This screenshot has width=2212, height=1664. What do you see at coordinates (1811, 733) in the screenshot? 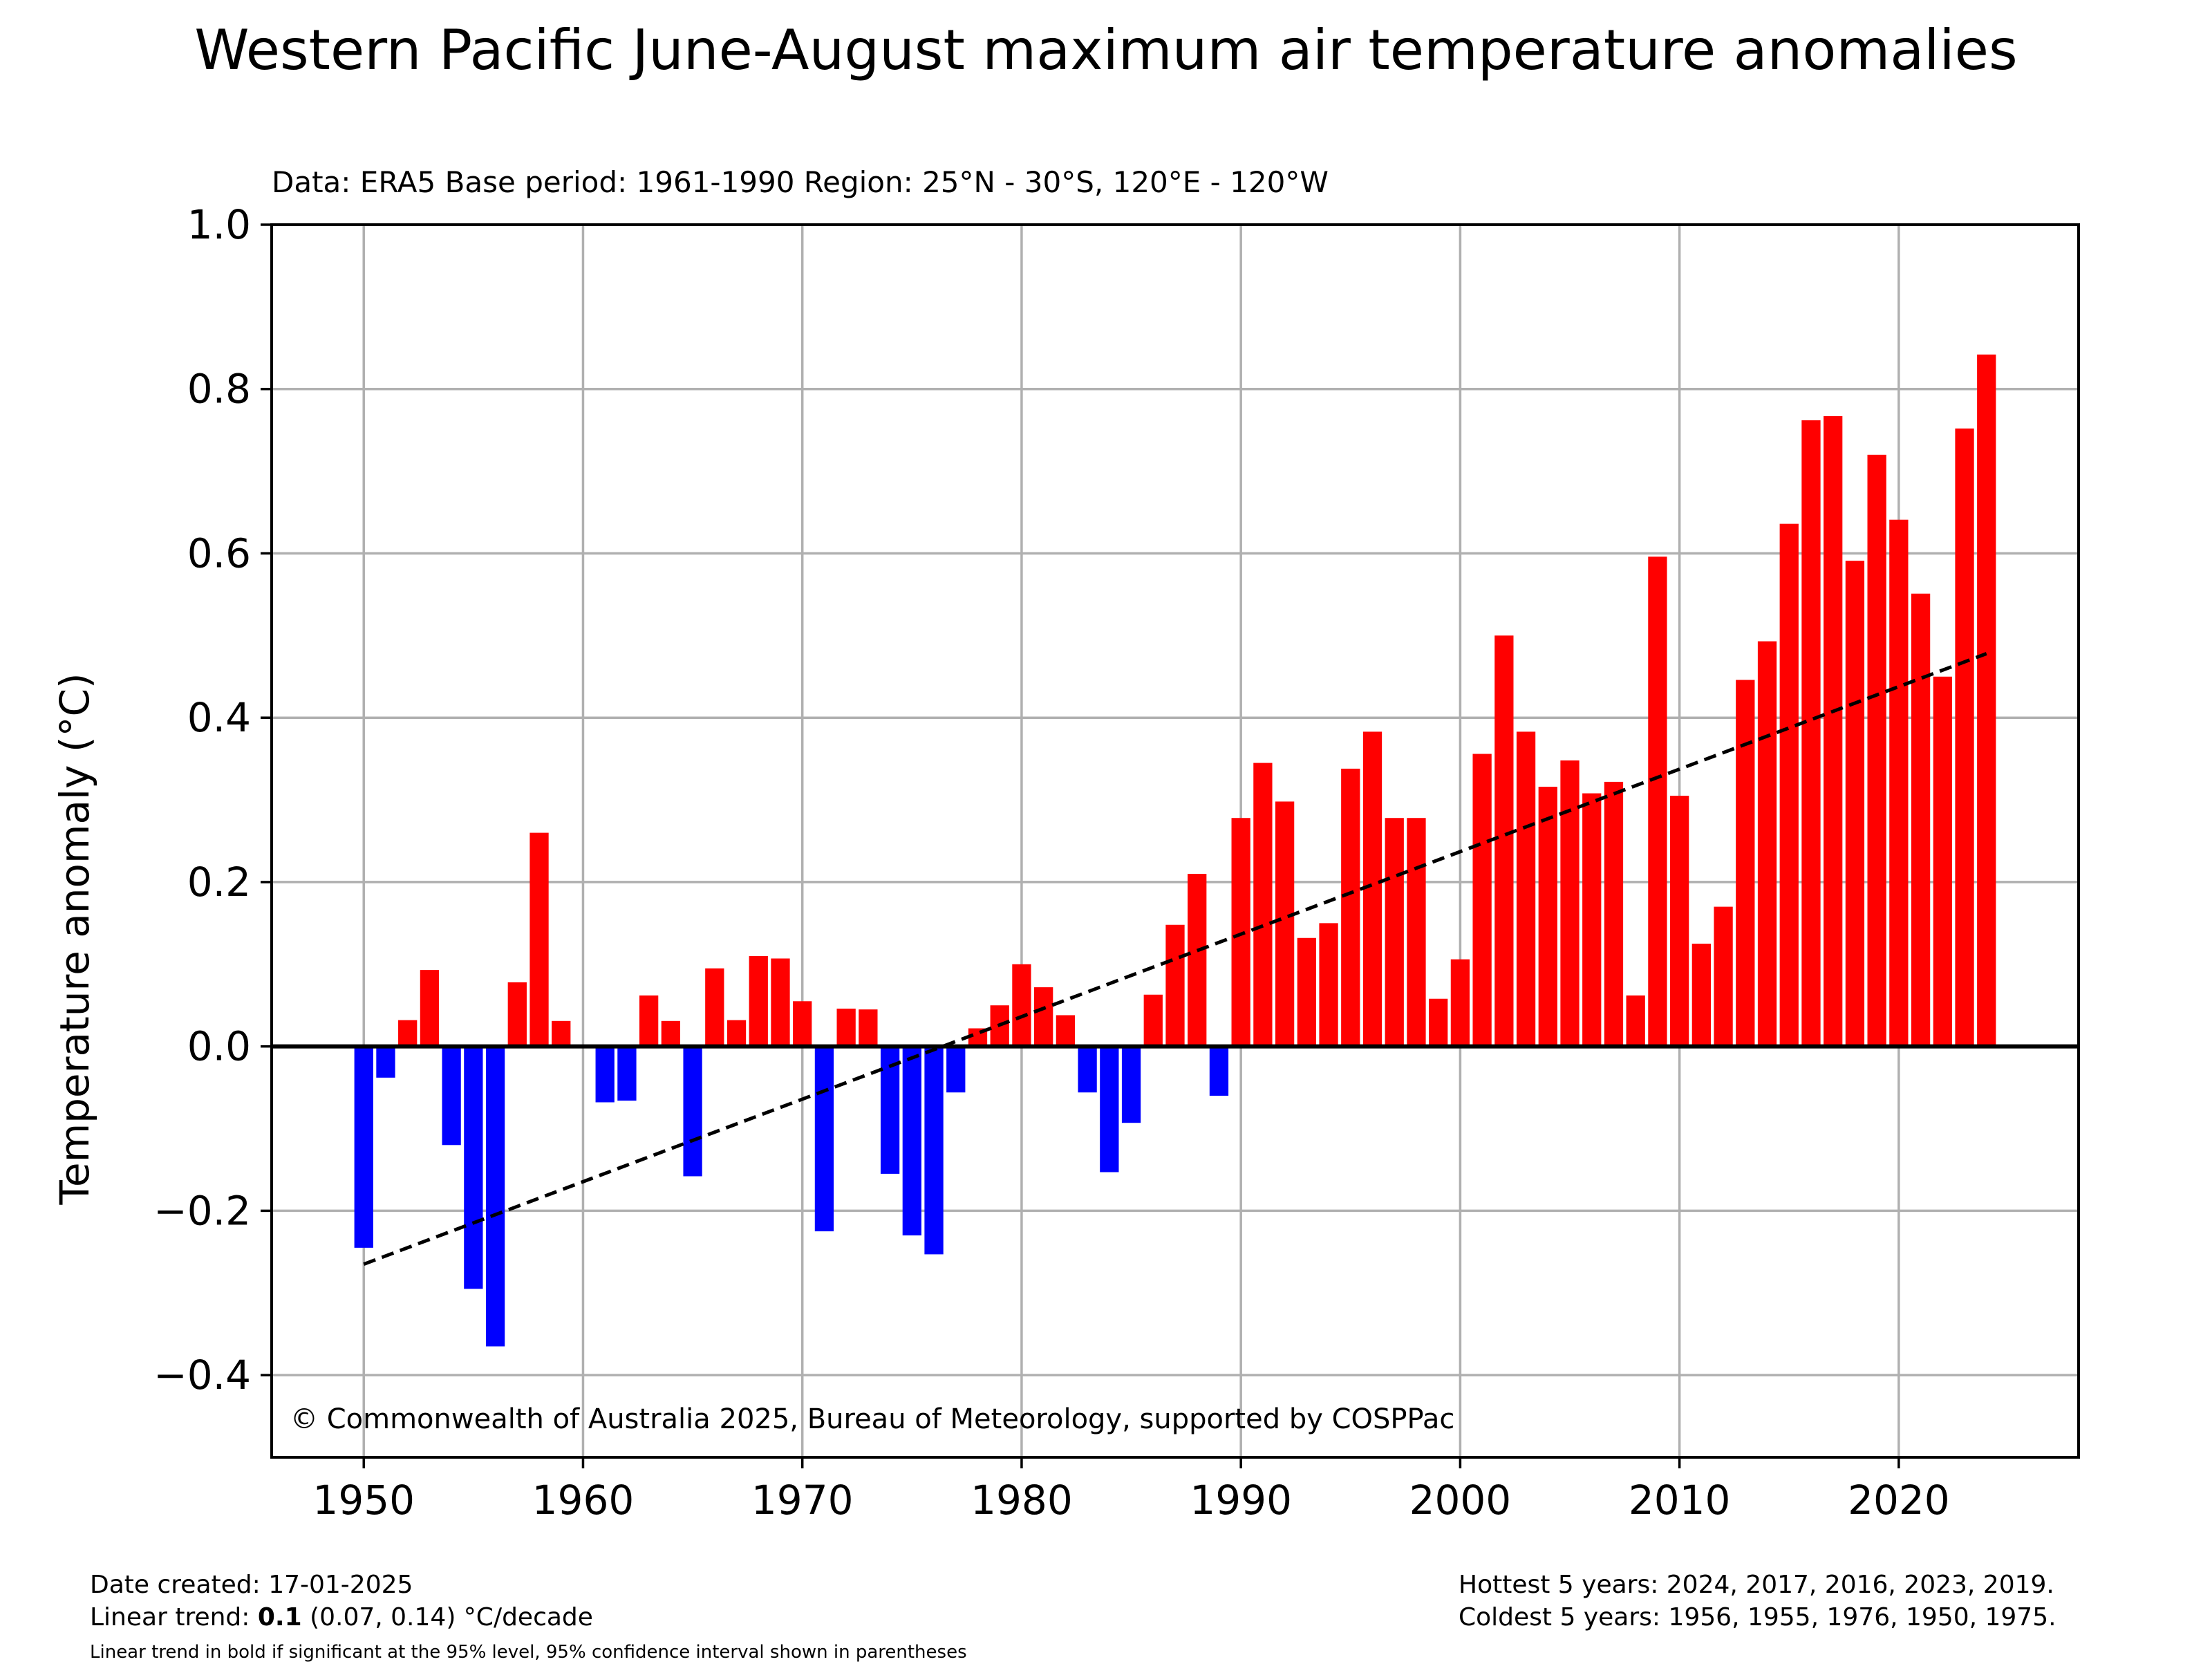
I see `bar-2016` at bounding box center [1811, 733].